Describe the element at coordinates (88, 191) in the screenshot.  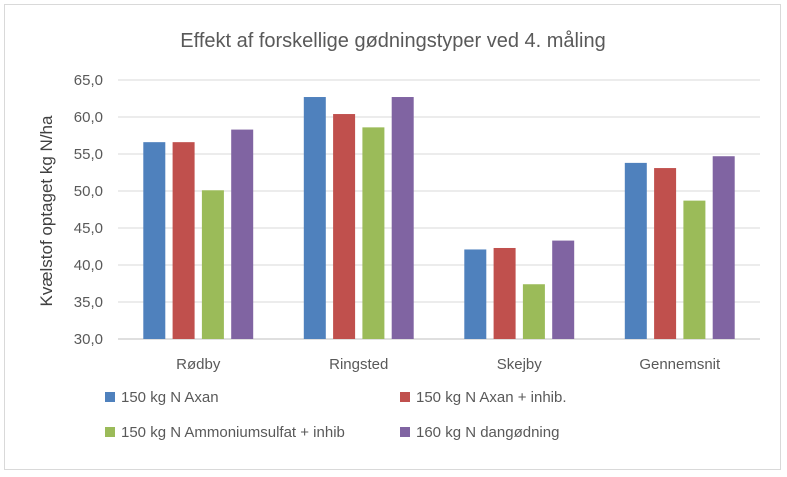
I see `y-tick-label: 50,0` at that location.